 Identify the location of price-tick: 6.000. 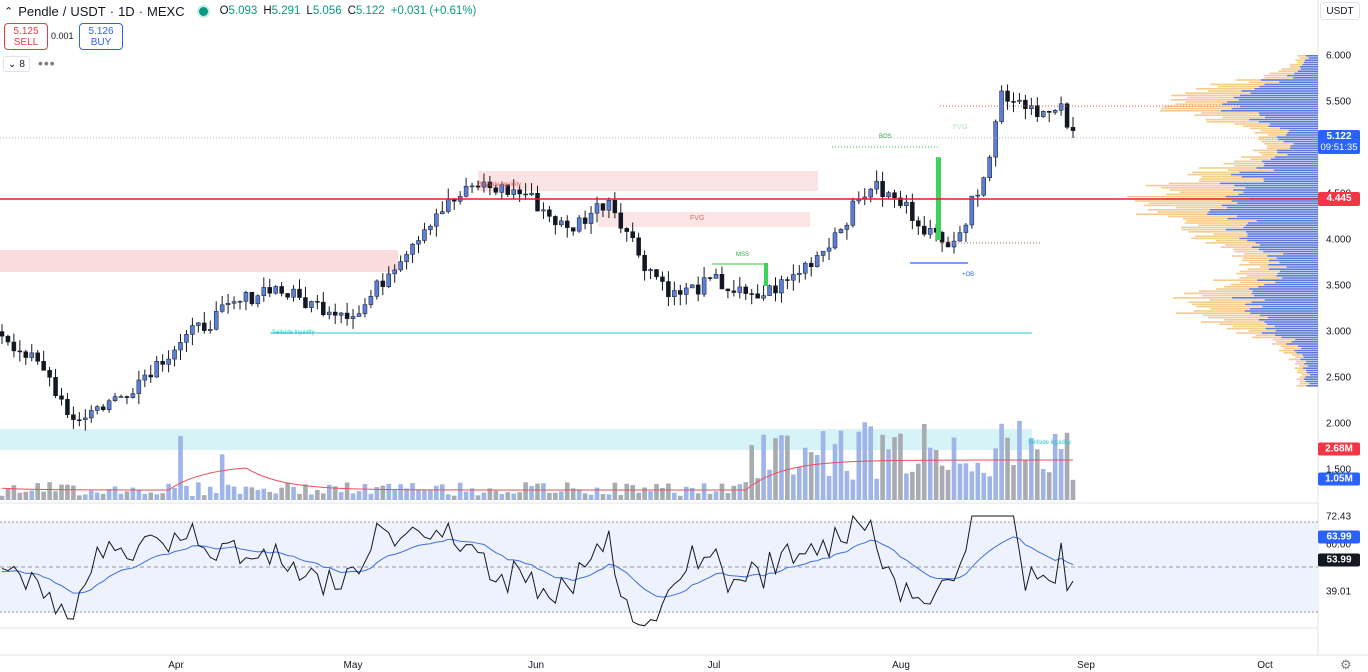
(1339, 56).